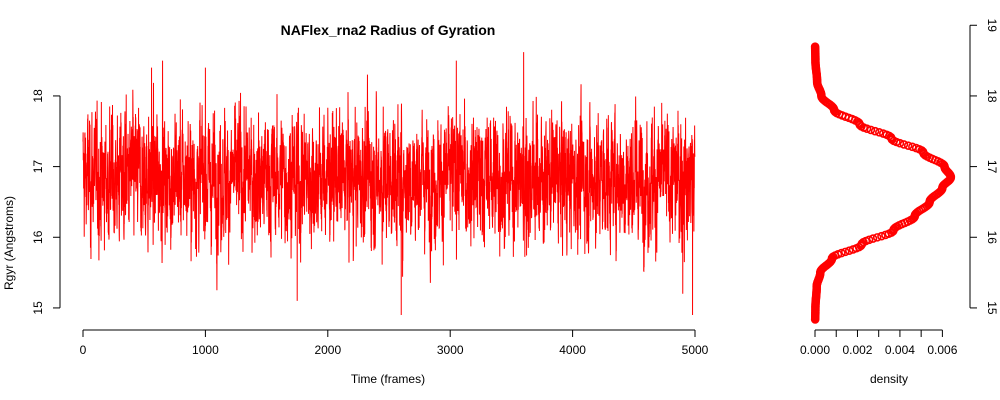 The width and height of the screenshot is (1000, 400). What do you see at coordinates (889, 379) in the screenshot?
I see `density-x-axis-label: density` at bounding box center [889, 379].